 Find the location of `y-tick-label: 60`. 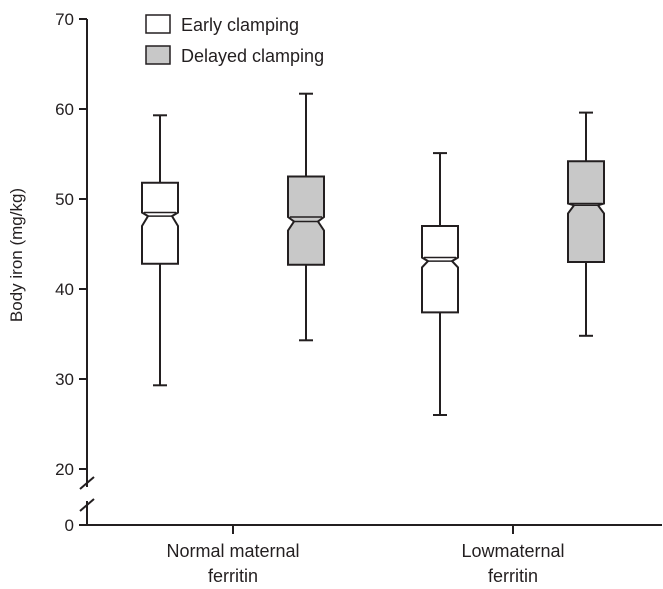

y-tick-label: 60 is located at coordinates (64, 109).